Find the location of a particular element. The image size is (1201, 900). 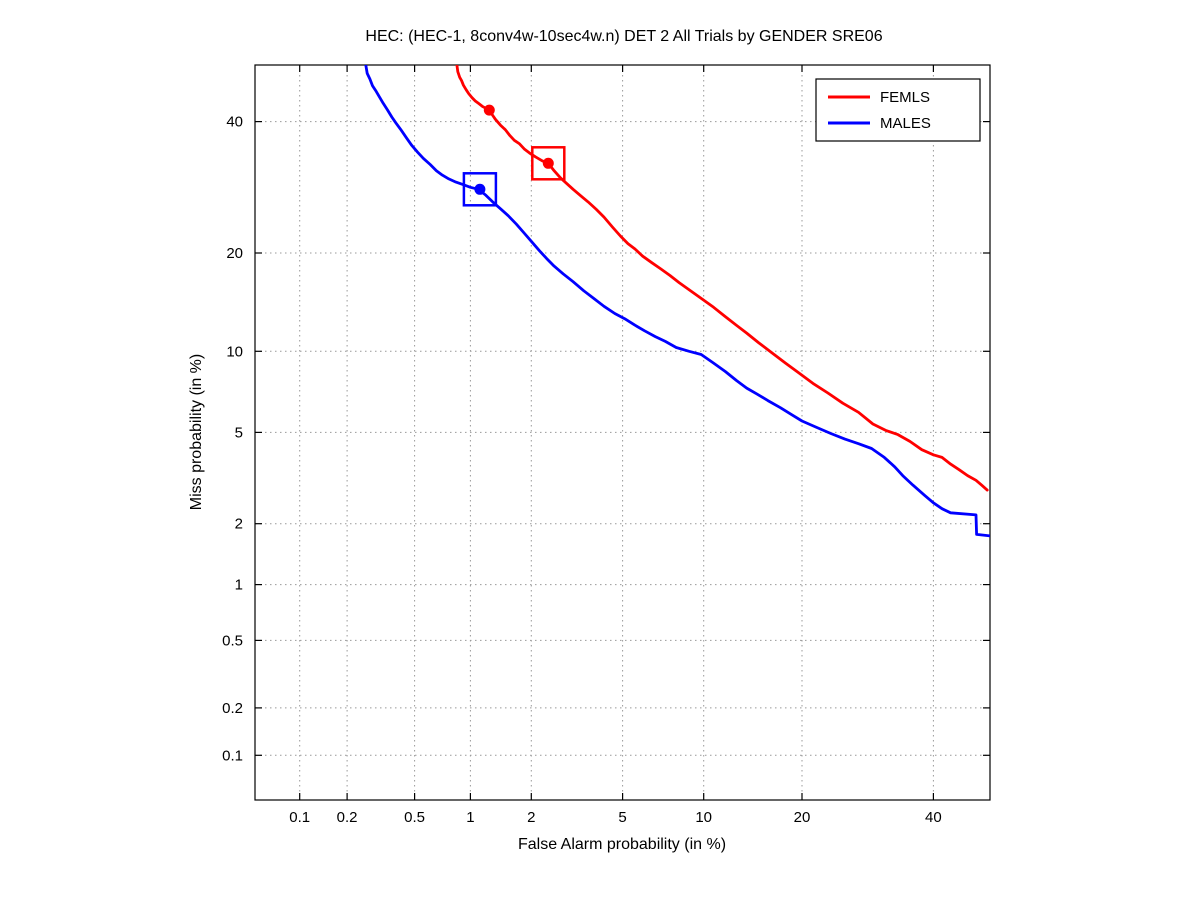

males-dot-marker is located at coordinates (480, 189).